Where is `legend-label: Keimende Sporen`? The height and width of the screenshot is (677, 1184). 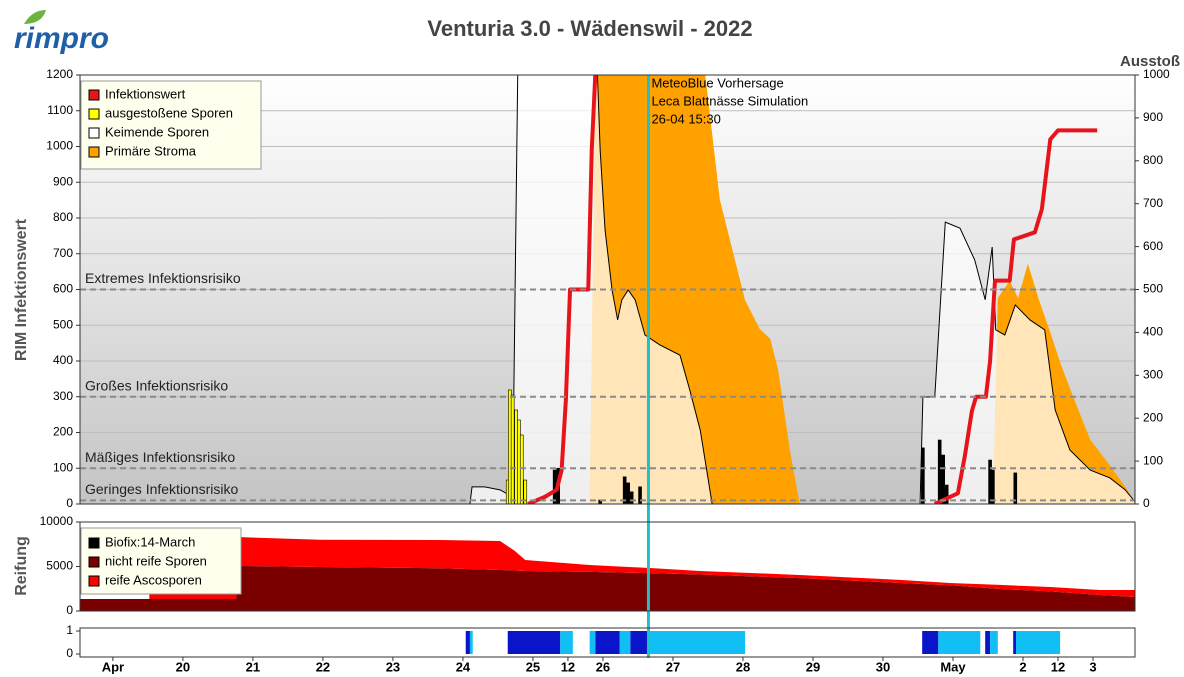 legend-label: Keimende Sporen is located at coordinates (157, 131).